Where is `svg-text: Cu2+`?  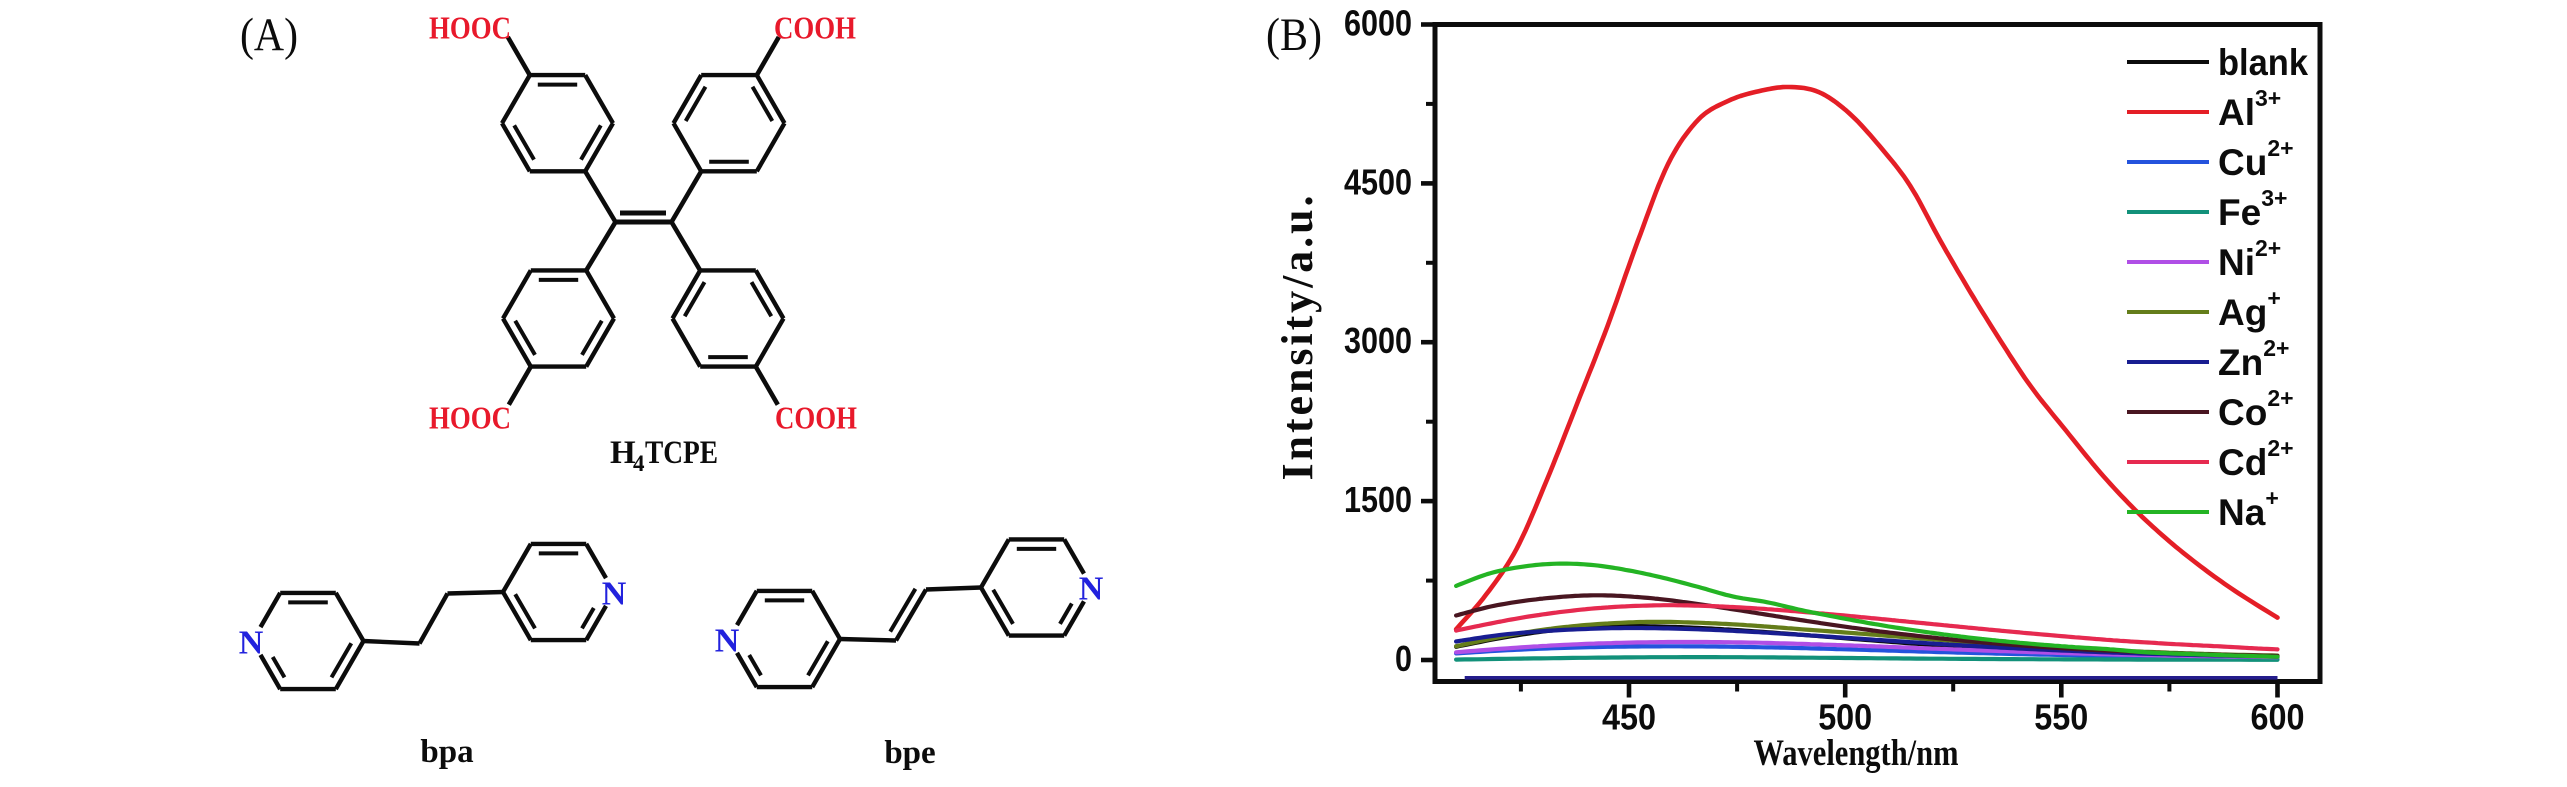 svg-text: Cu2+ is located at coordinates (2256, 159).